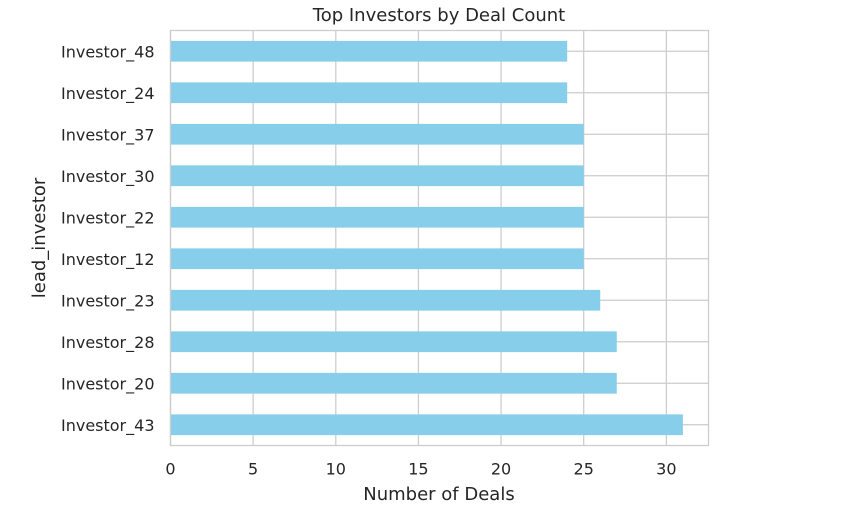 This screenshot has width=848, height=508. I want to click on y-tick-label: Investor_48, so click(108, 52).